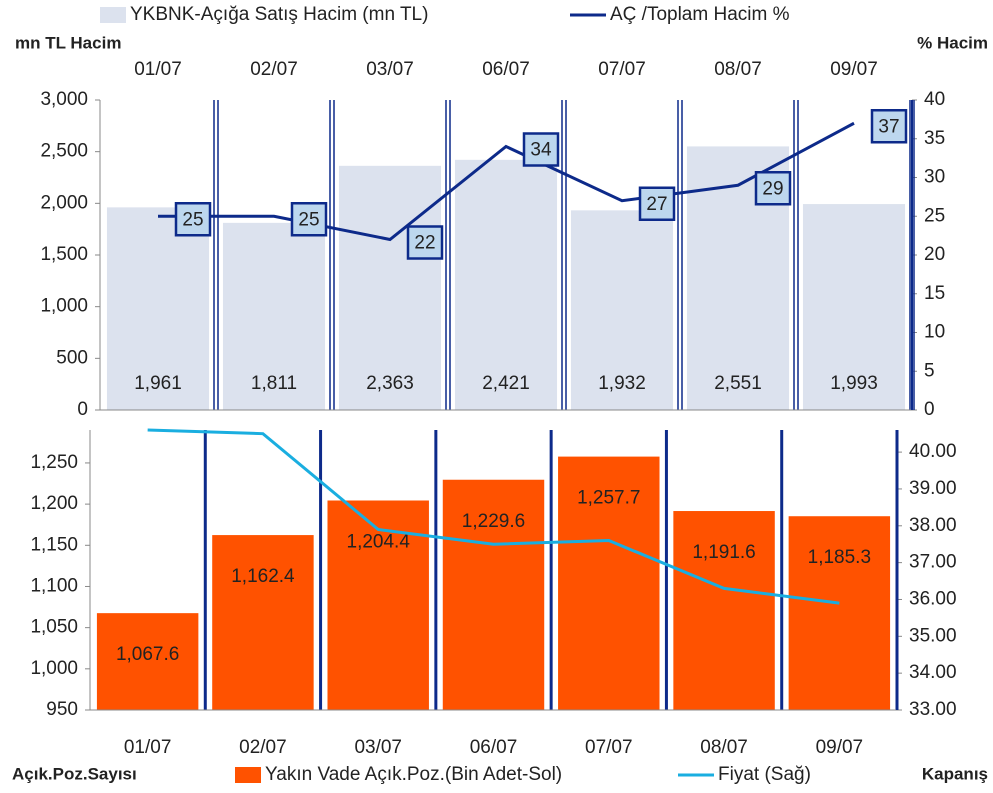 The image size is (993, 793). What do you see at coordinates (54, 585) in the screenshot?
I see `y-tick-label: 1,100` at bounding box center [54, 585].